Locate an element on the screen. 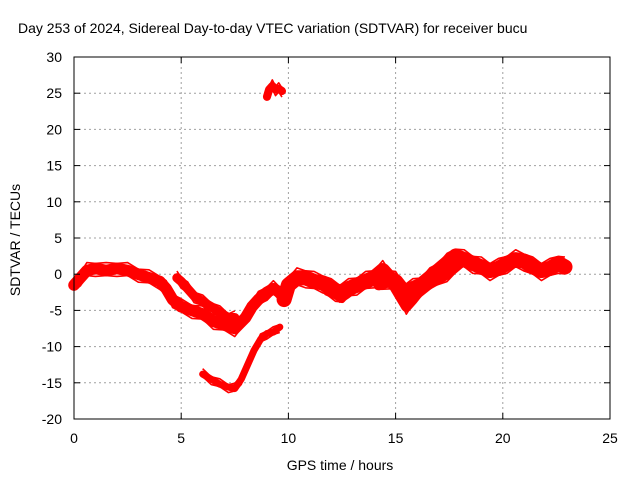 This screenshot has width=640, height=480. y-tick-label: -10 is located at coordinates (52, 347).